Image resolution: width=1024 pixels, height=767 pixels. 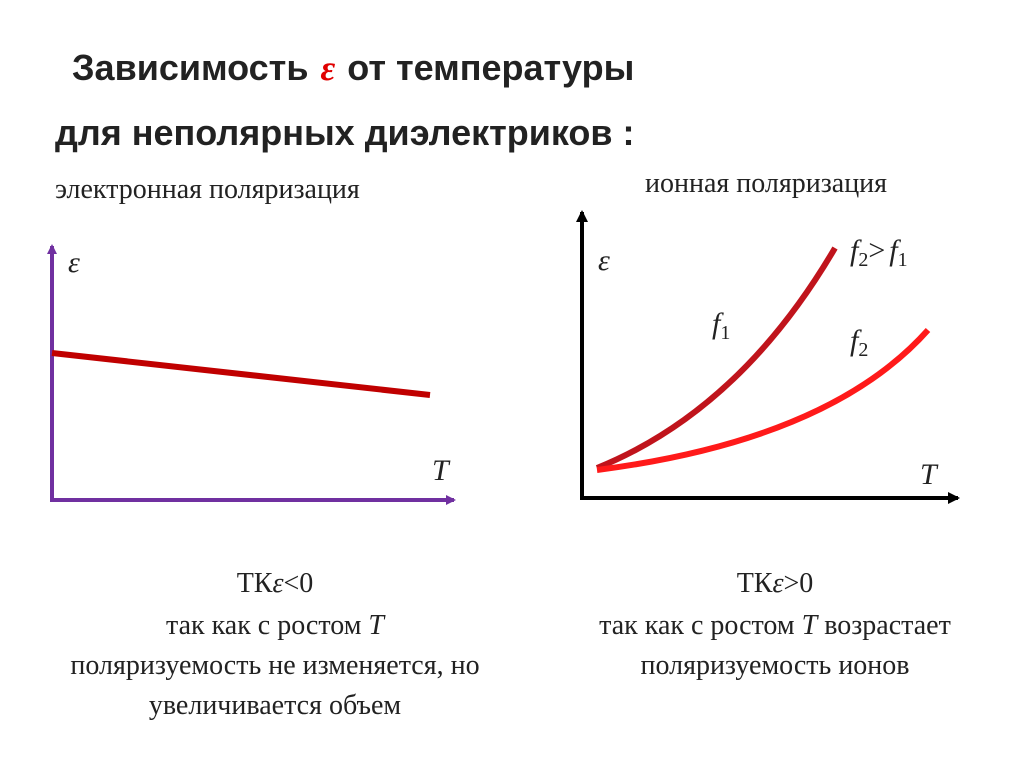 What do you see at coordinates (887, 625) in the screenshot?
I see `part: возрастает` at bounding box center [887, 625].